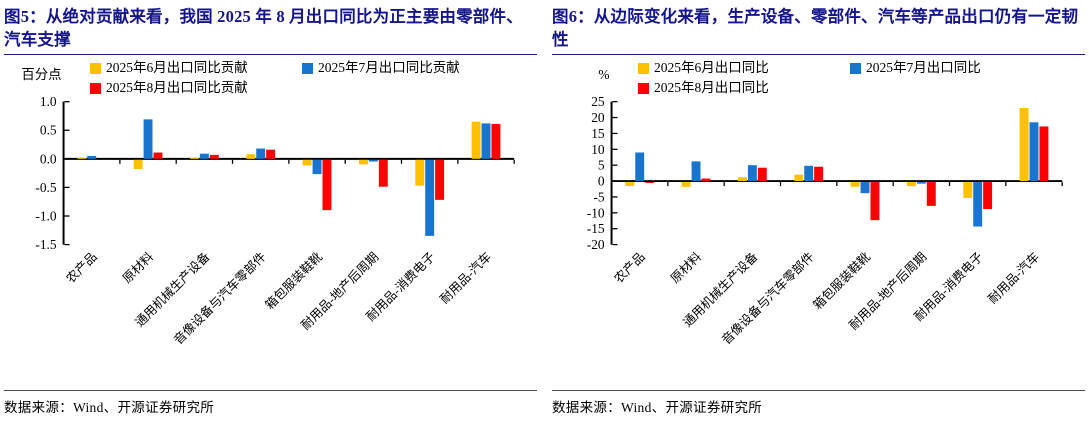 Image resolution: width=1089 pixels, height=424 pixels. I want to click on legend-item-august: 2025年8月出口同比贡献, so click(196, 88).